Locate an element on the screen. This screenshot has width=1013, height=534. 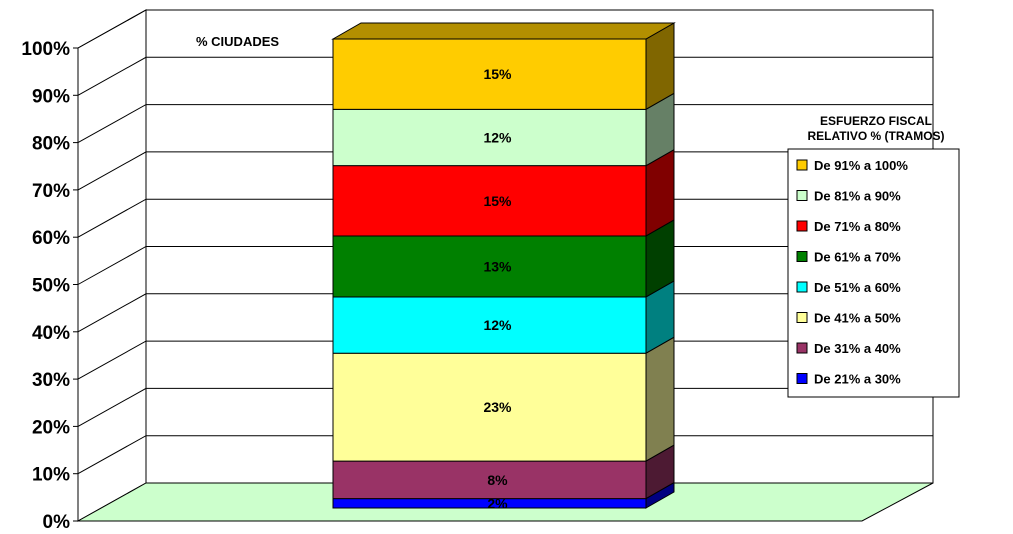
y-tick-label: 50% is located at coordinates (51, 286).